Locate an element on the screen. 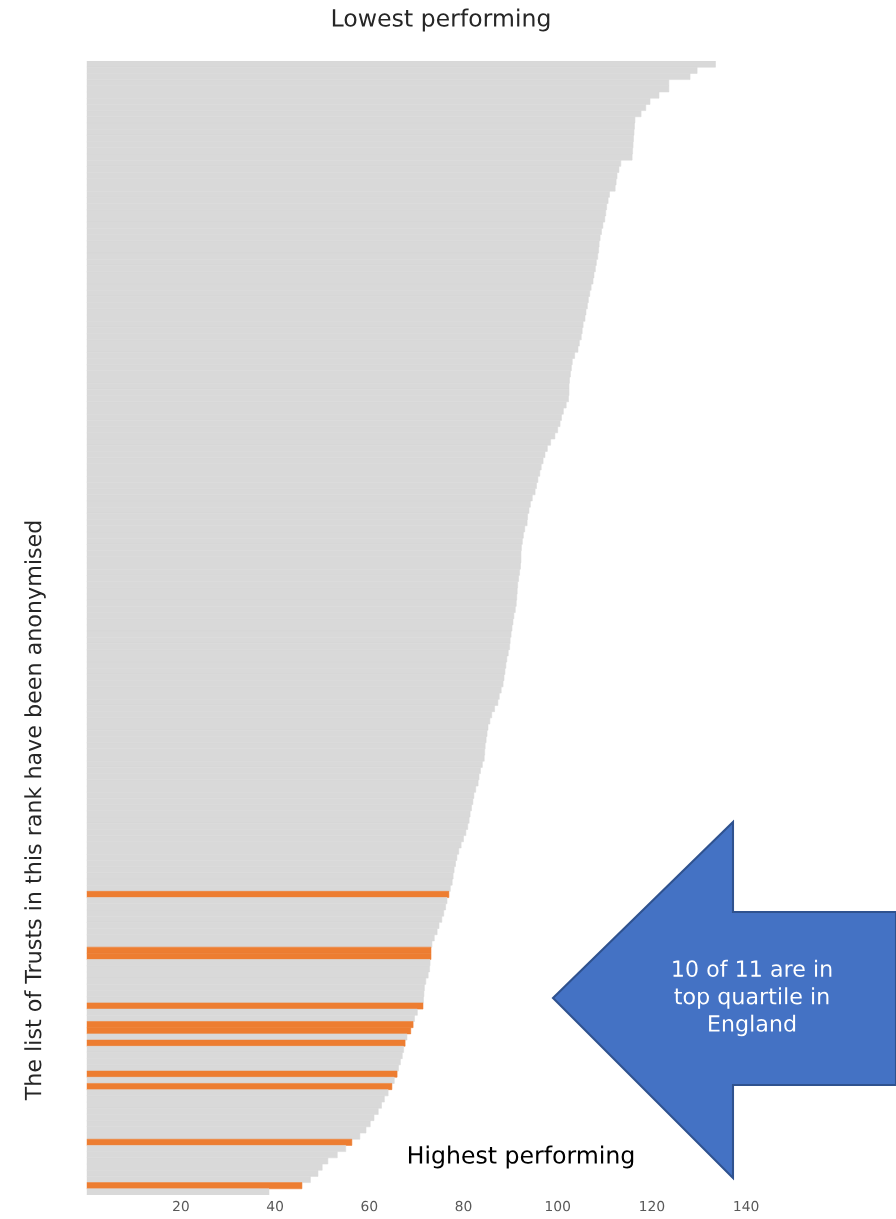  x-tick-label: 40 is located at coordinates (275, 1206).